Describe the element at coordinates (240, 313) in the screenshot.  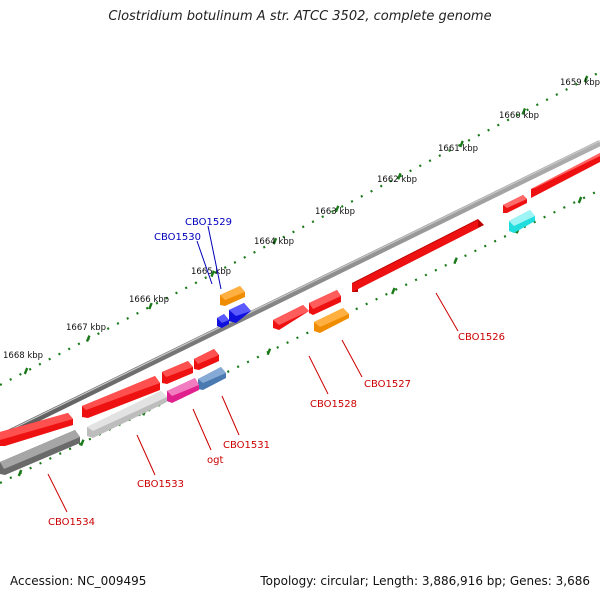
I see `gene-blue-arrow` at that location.